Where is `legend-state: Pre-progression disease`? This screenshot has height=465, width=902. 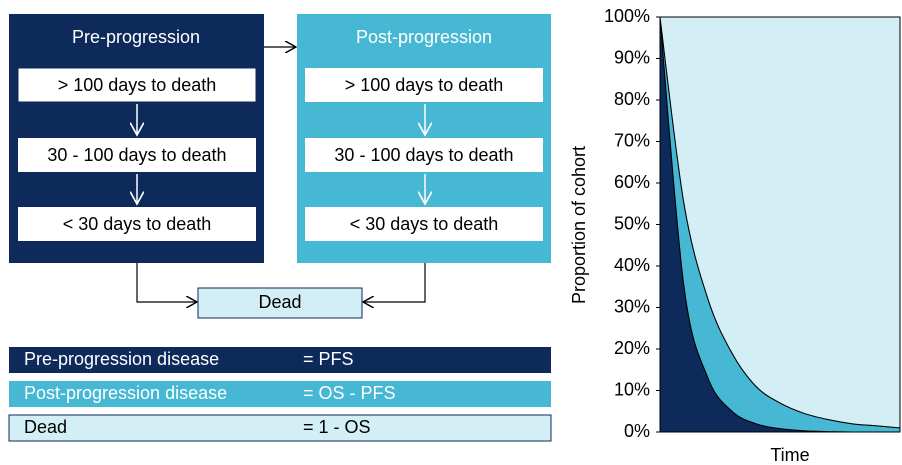 legend-state: Pre-progression disease is located at coordinates (121, 359).